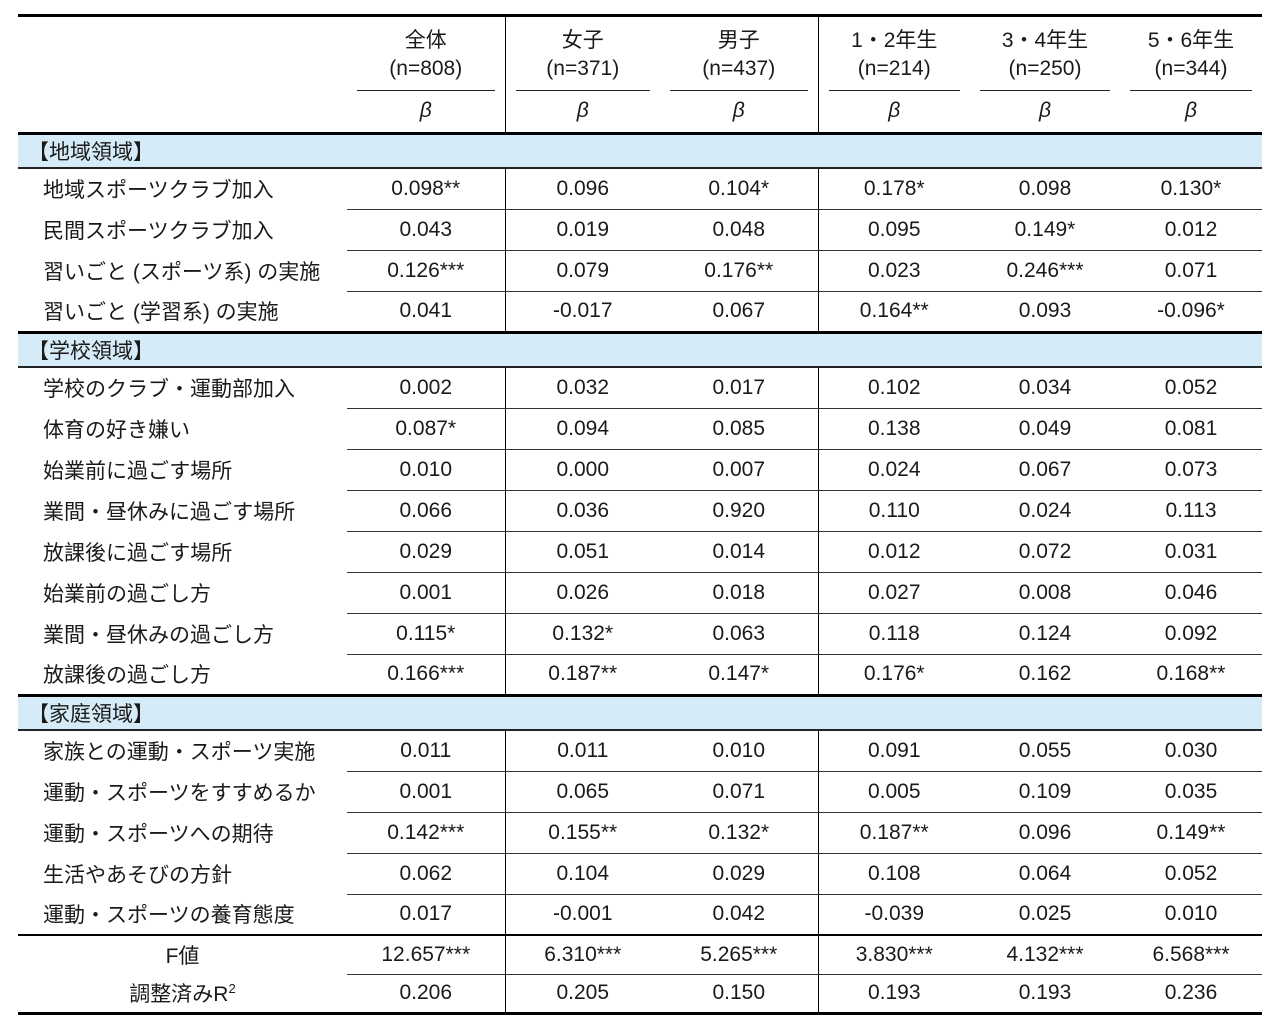 The width and height of the screenshot is (1280, 1036). I want to click on beta-value: 0.032, so click(582, 388).